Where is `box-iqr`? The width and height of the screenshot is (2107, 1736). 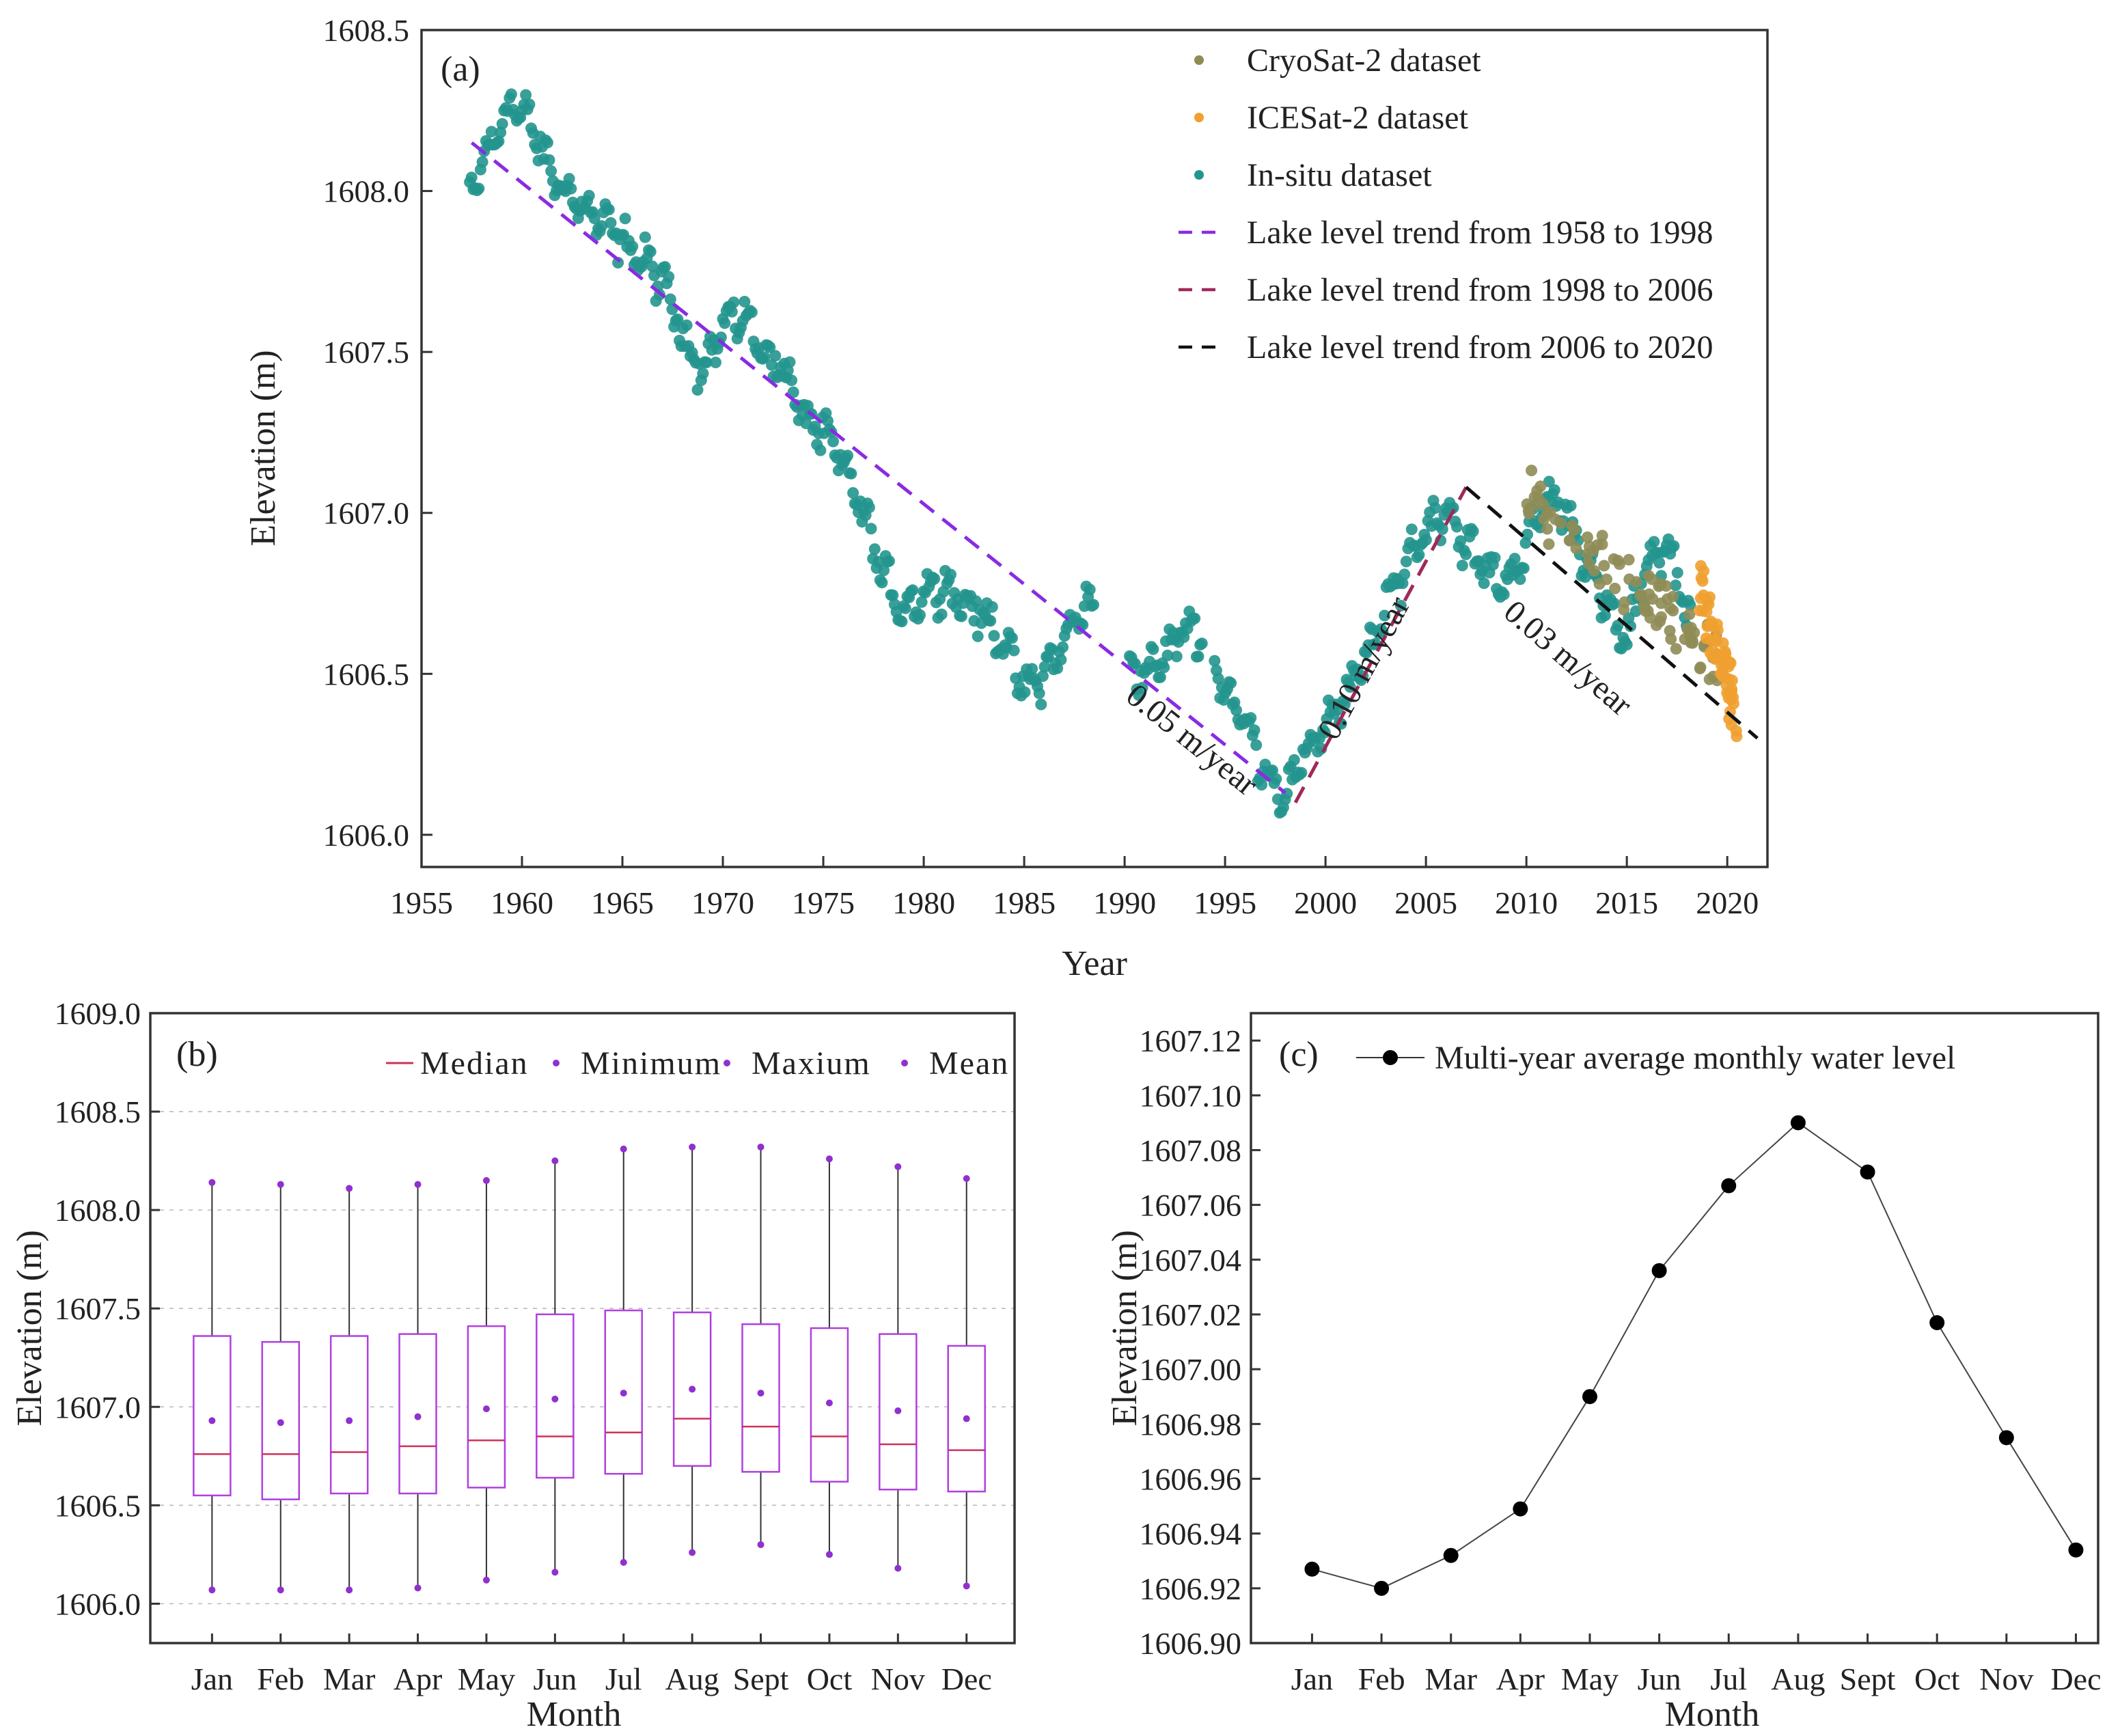 box-iqr is located at coordinates (212, 1416).